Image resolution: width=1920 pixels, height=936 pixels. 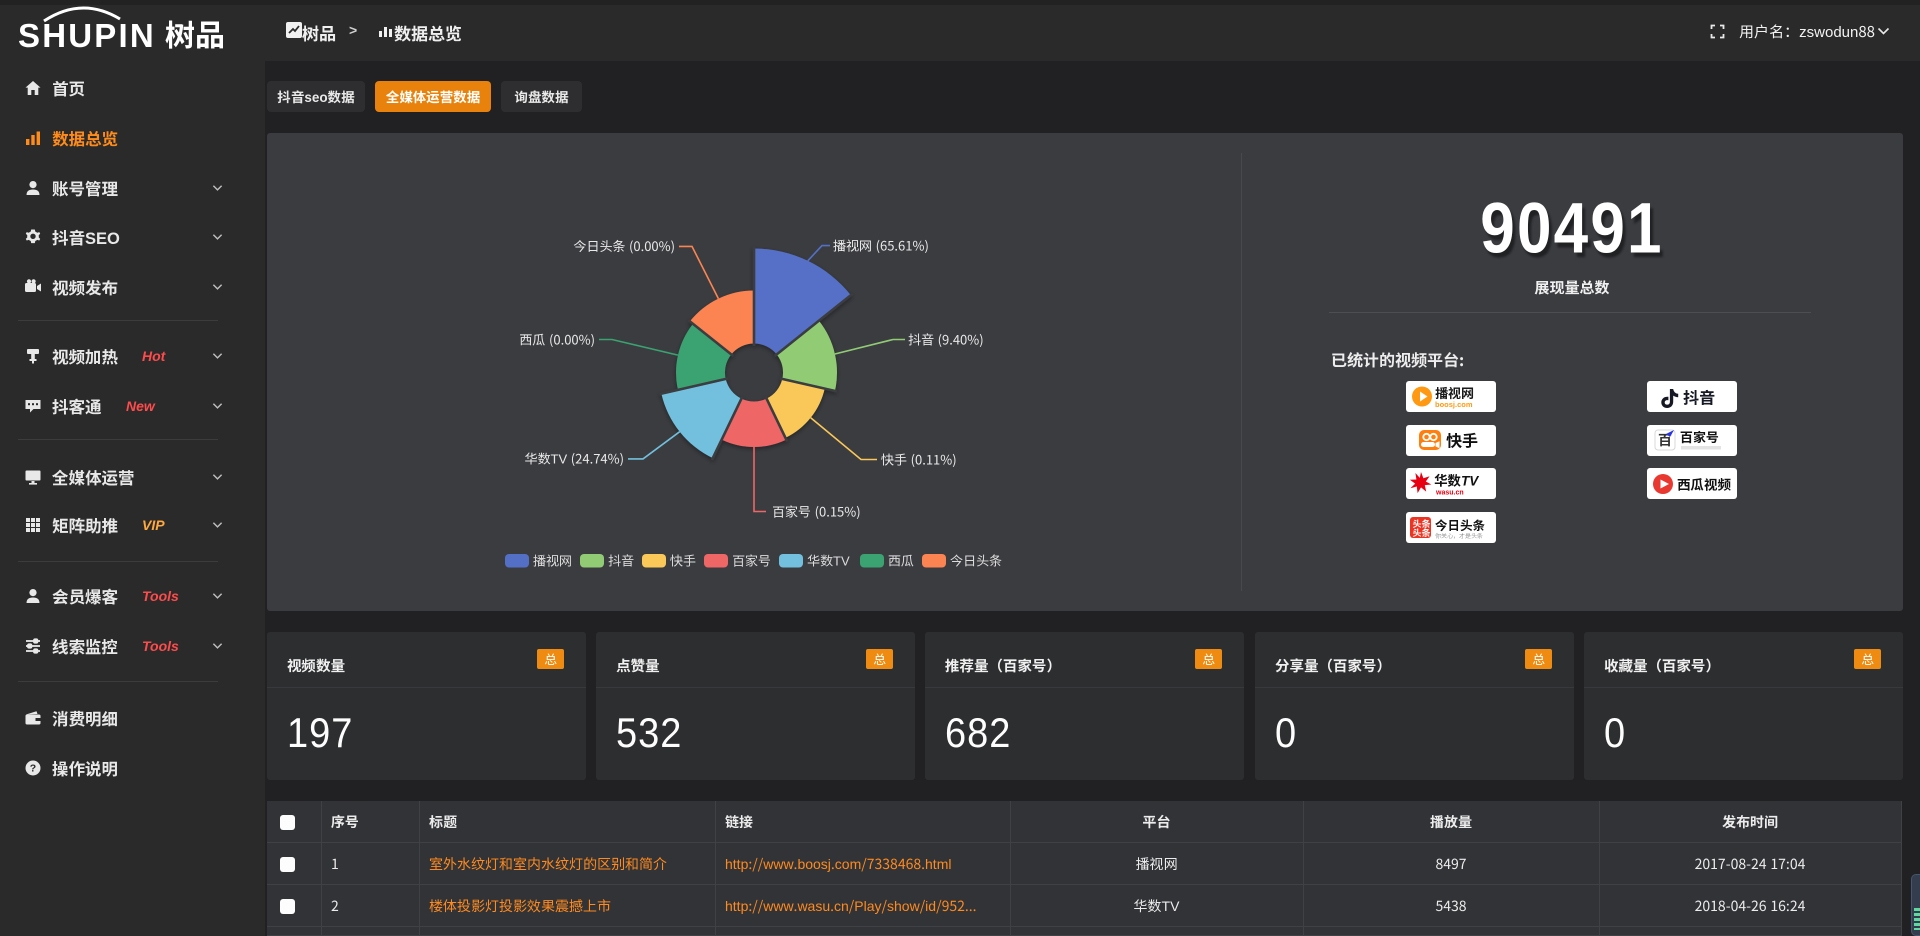 I want to click on svg-text: 抖音 (9.40%), so click(x=946, y=338).